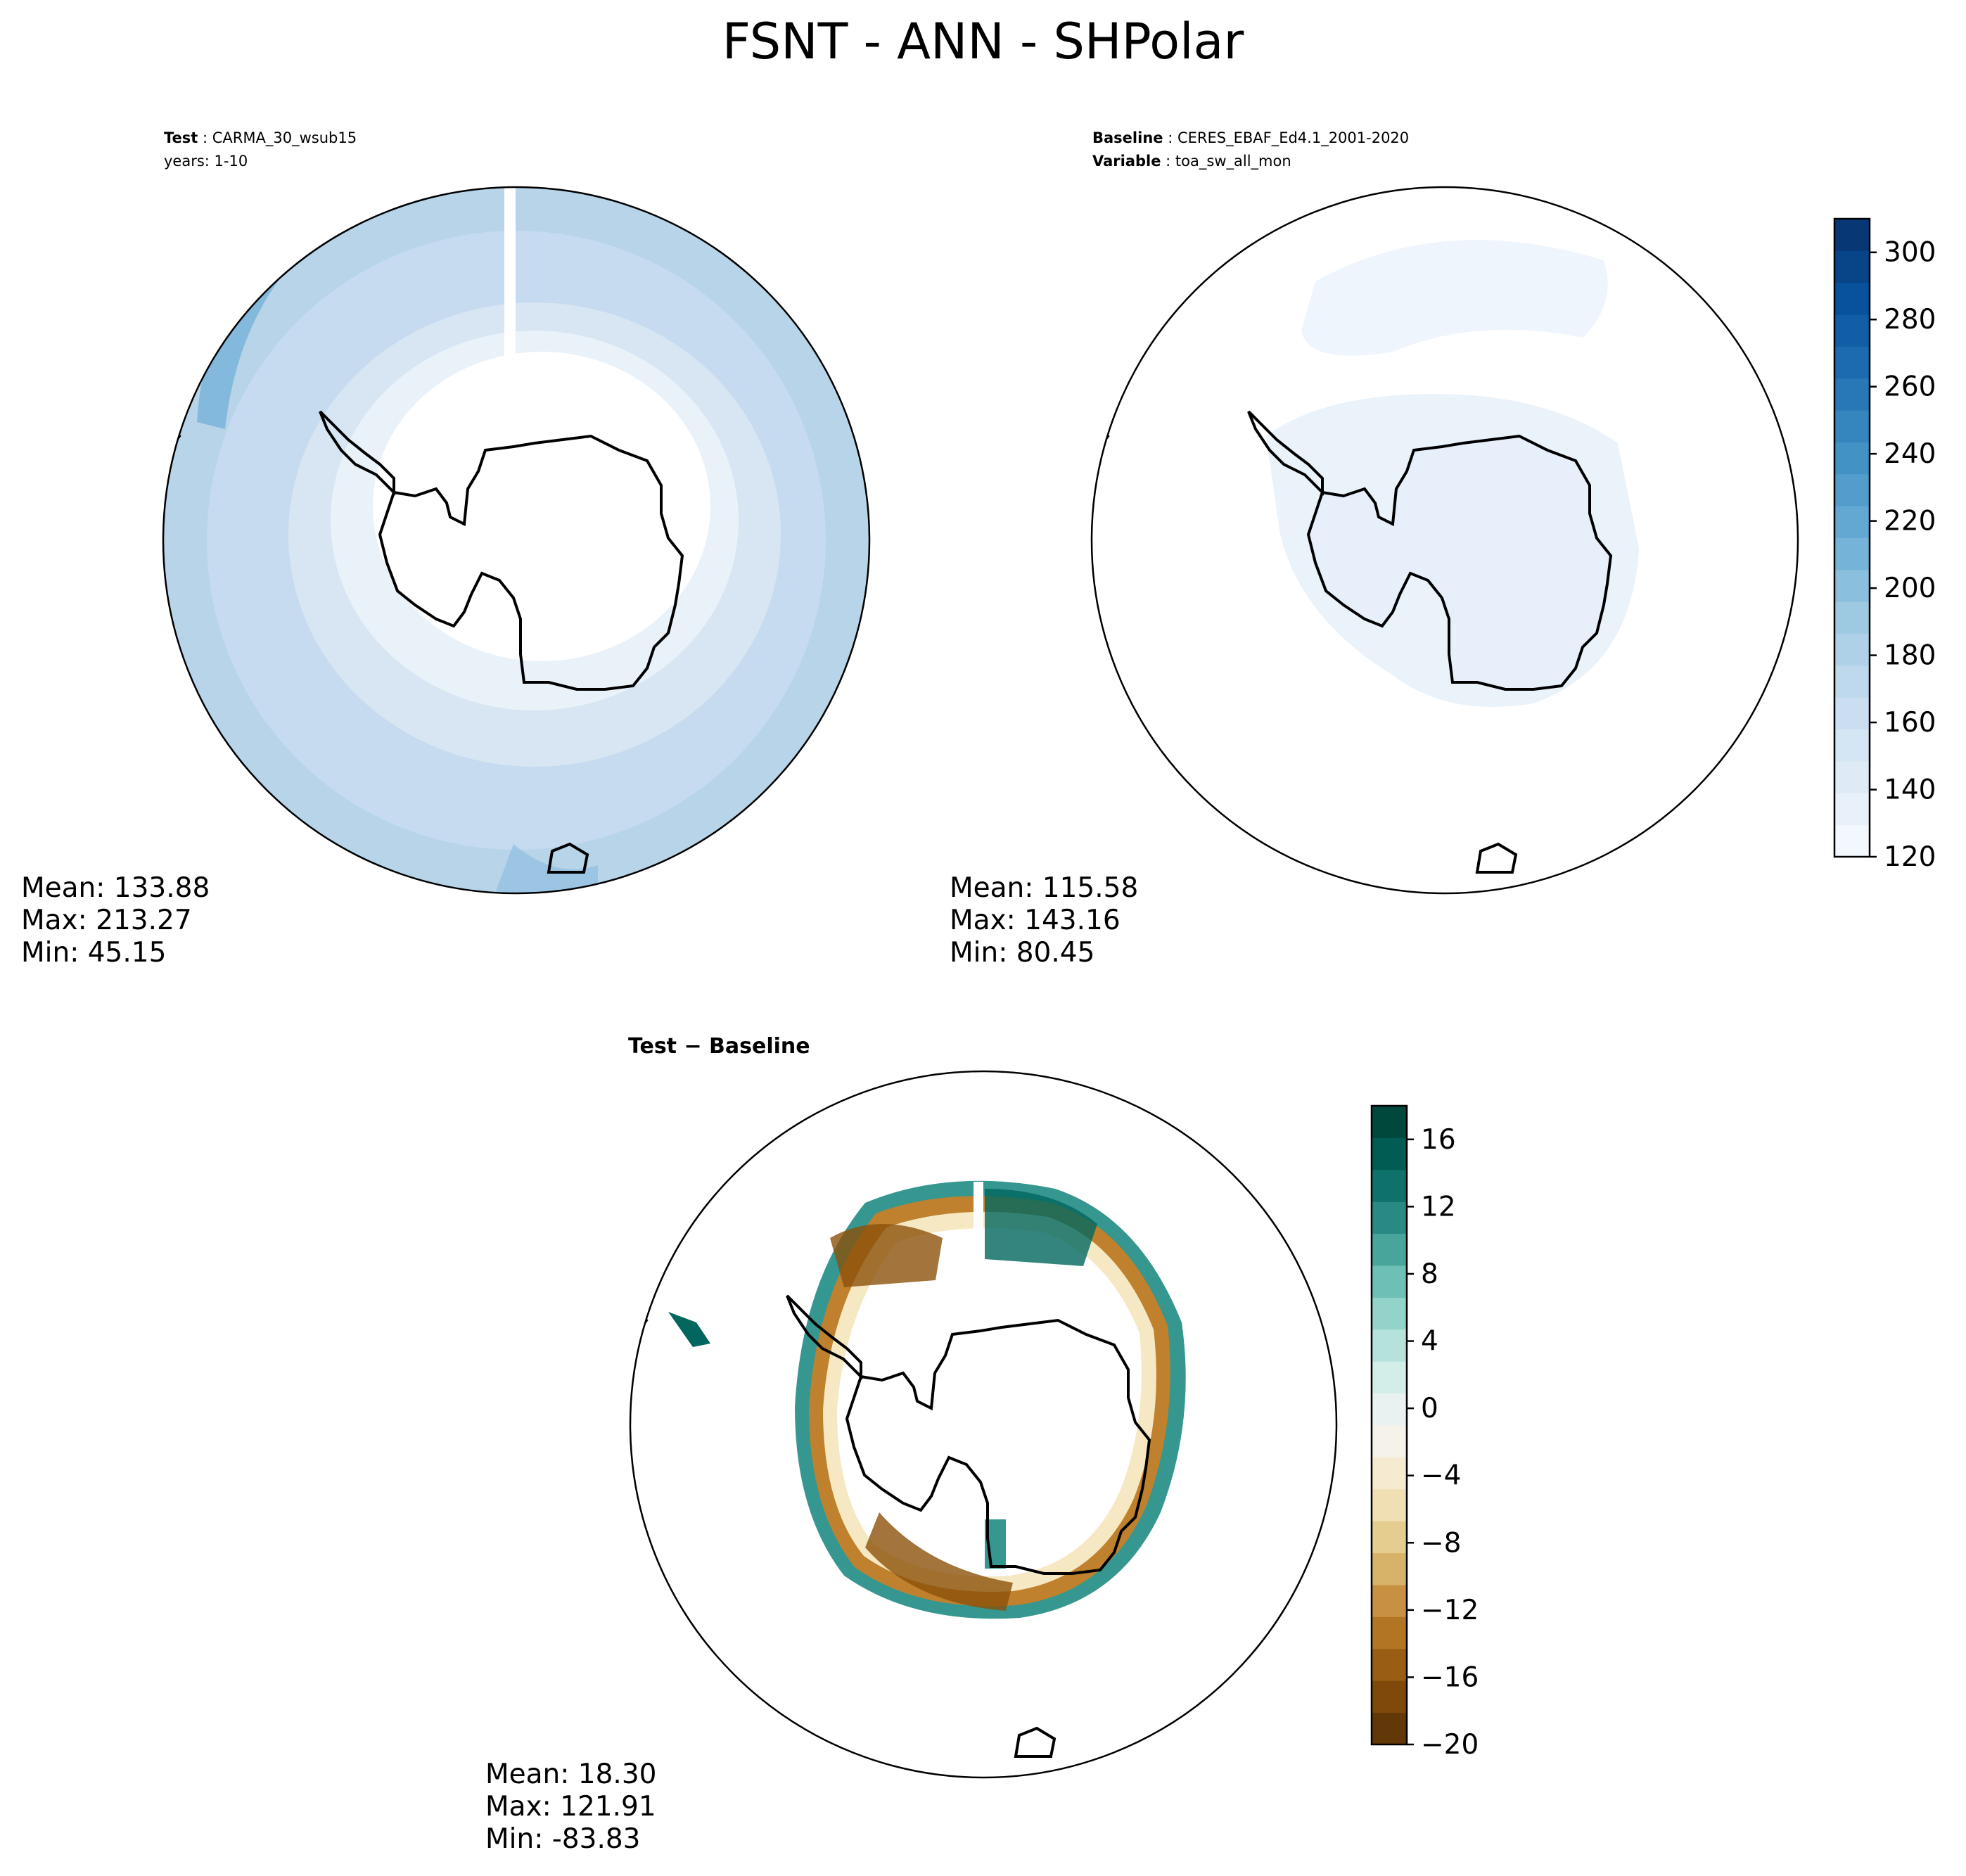 This screenshot has height=1876, width=1966. What do you see at coordinates (1438, 1207) in the screenshot?
I see `colorbar-bottom-tick-label: 12` at bounding box center [1438, 1207].